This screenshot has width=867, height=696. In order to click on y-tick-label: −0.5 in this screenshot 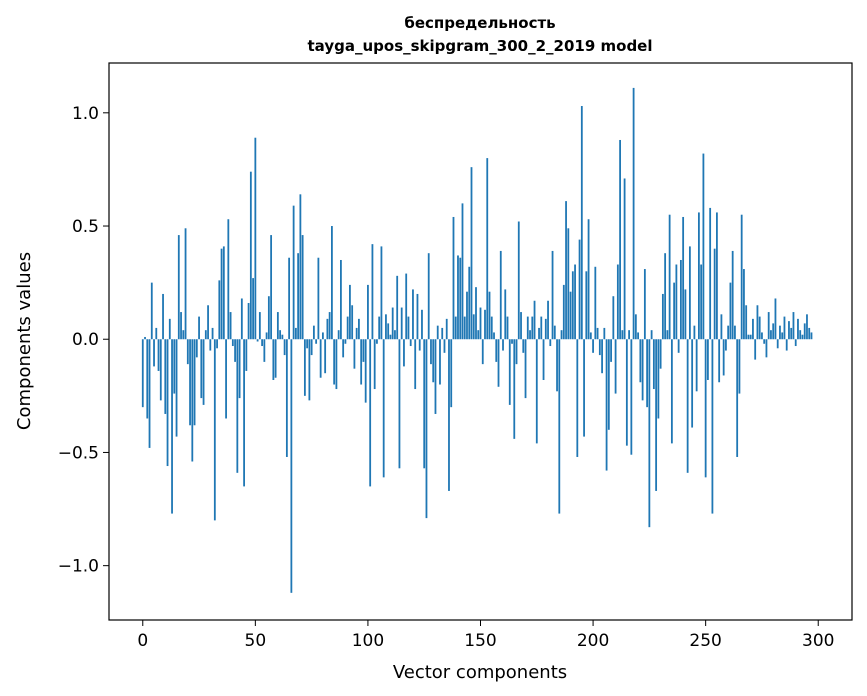, I will do `click(78, 453)`.